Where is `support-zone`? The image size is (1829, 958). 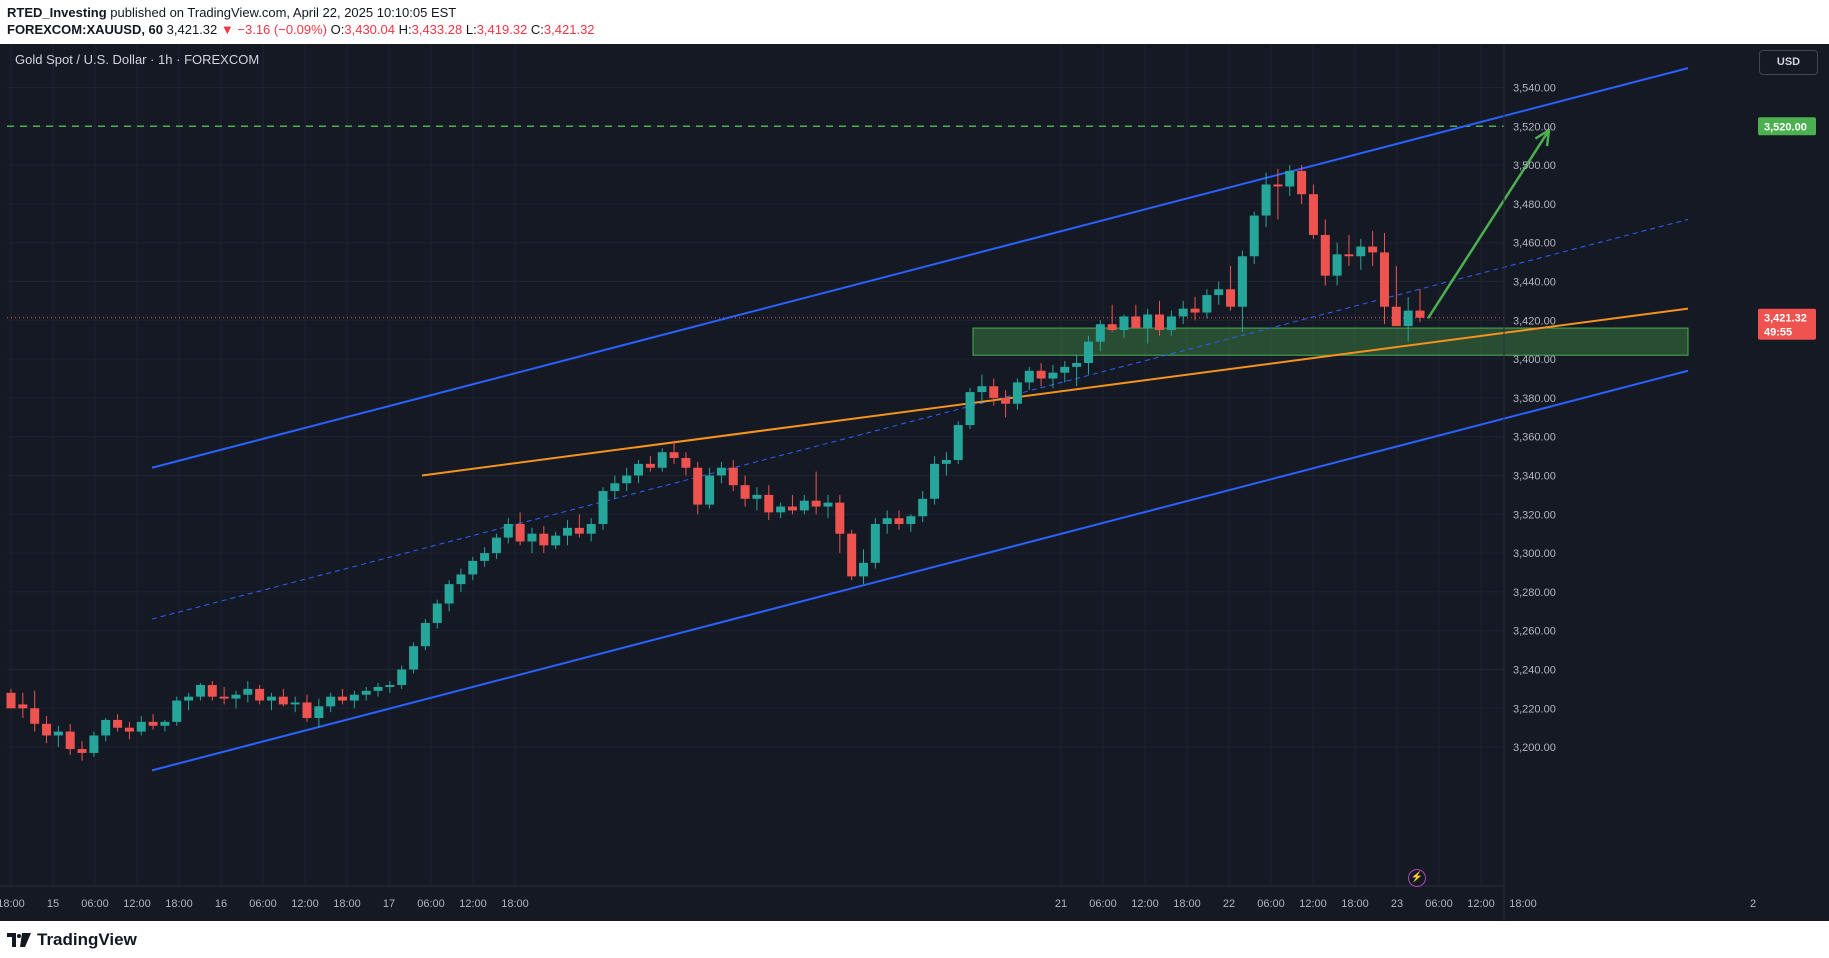
support-zone is located at coordinates (1330, 341).